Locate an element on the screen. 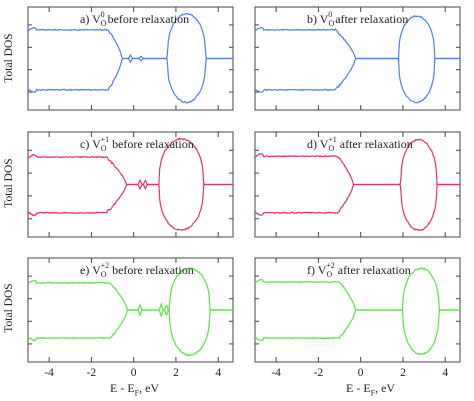  panel-b: b) VO0 after relaxation is located at coordinates (357, 58).